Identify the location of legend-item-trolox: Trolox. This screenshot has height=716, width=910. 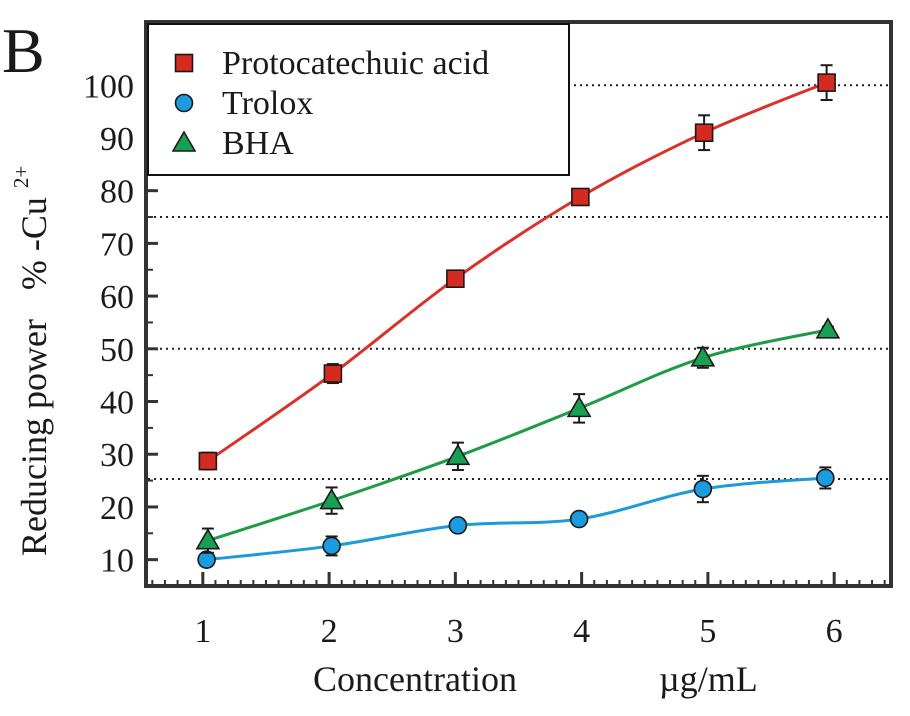
(243, 103).